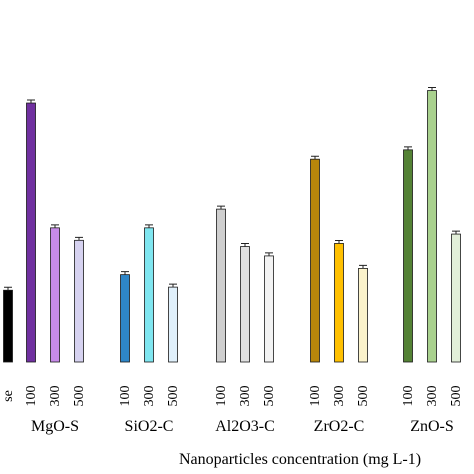 This screenshot has height=474, width=474. I want to click on group-label-zro2-c: ZrO2-C, so click(339, 426).